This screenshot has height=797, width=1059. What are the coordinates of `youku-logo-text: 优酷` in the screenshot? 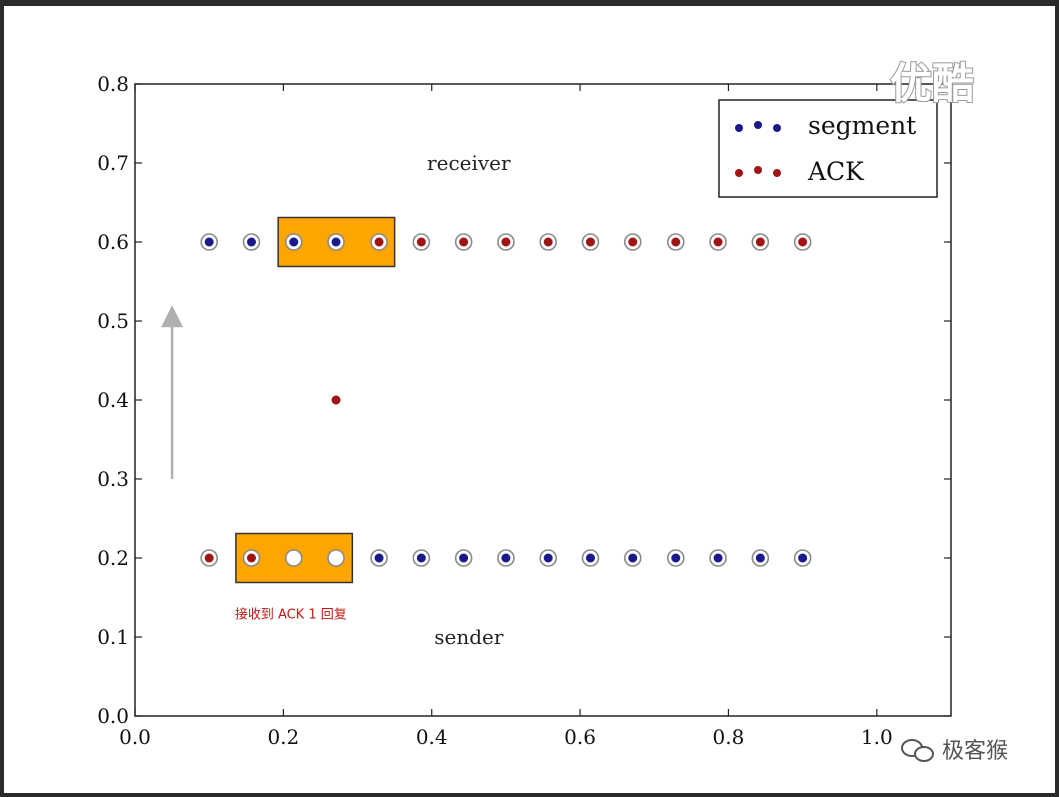 It's located at (932, 83).